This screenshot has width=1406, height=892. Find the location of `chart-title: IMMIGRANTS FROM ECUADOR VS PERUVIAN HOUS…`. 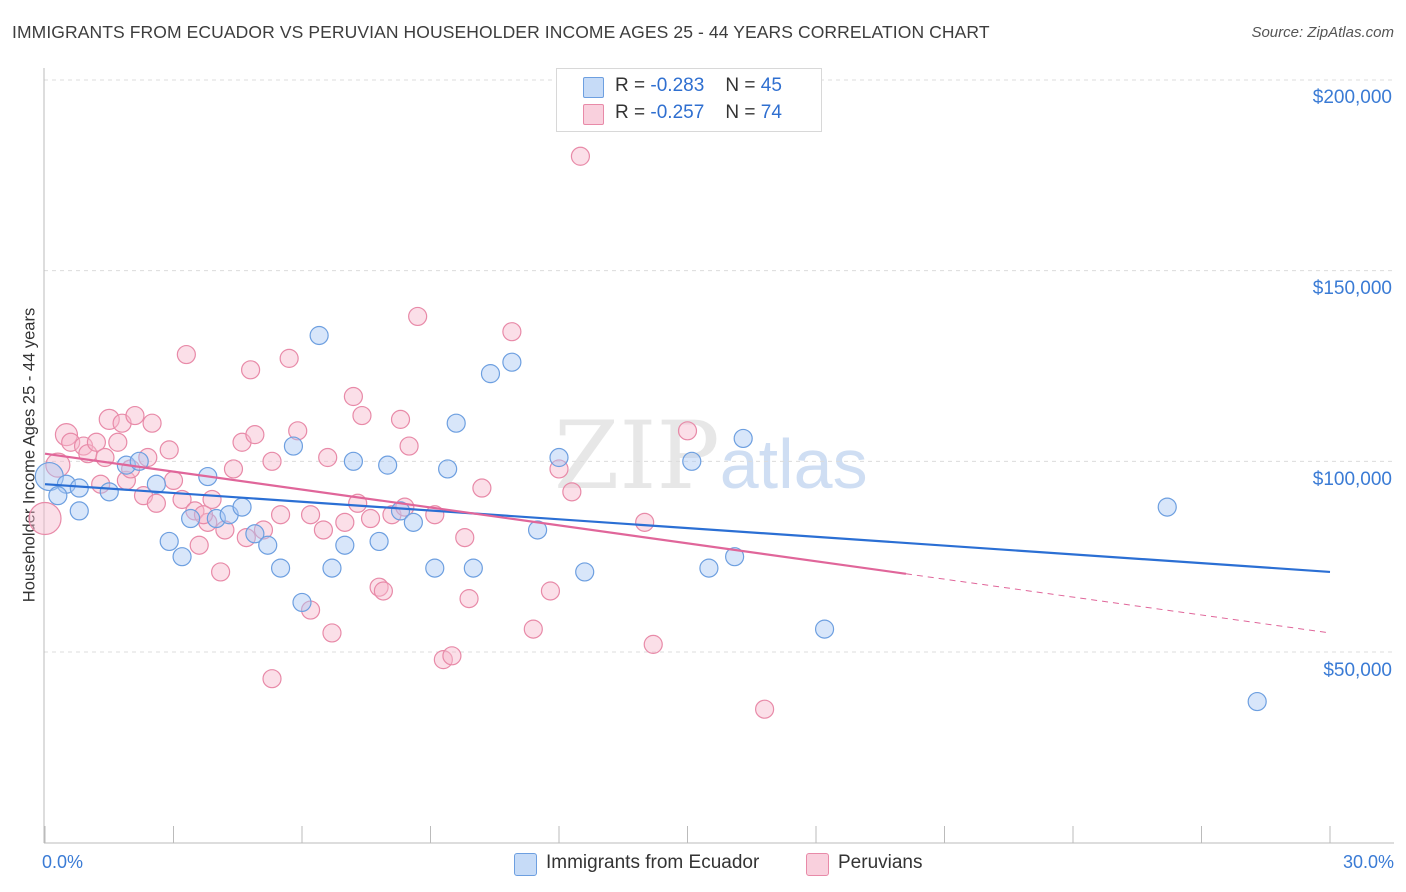

chart-title: IMMIGRANTS FROM ECUADOR VS PERUVIAN HOUS… is located at coordinates (501, 32).